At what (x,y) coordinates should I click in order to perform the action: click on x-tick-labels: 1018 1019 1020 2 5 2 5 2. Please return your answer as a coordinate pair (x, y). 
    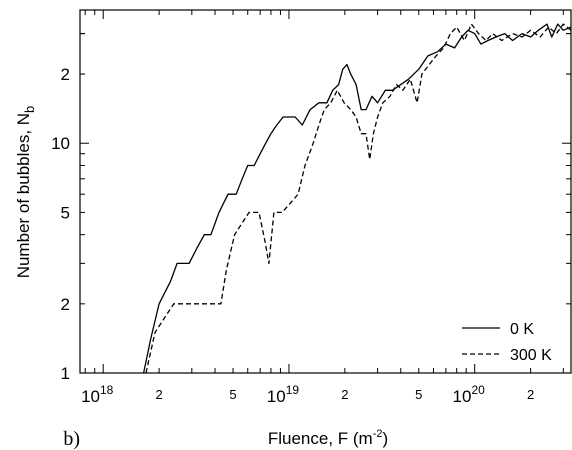
    Looking at the image, I should click on (307, 394).